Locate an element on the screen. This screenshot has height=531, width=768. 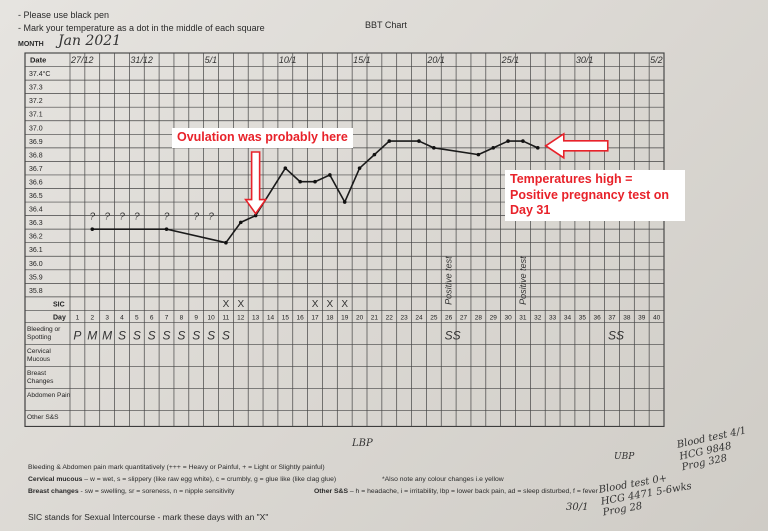
row-label: Mucous is located at coordinates (39, 359).